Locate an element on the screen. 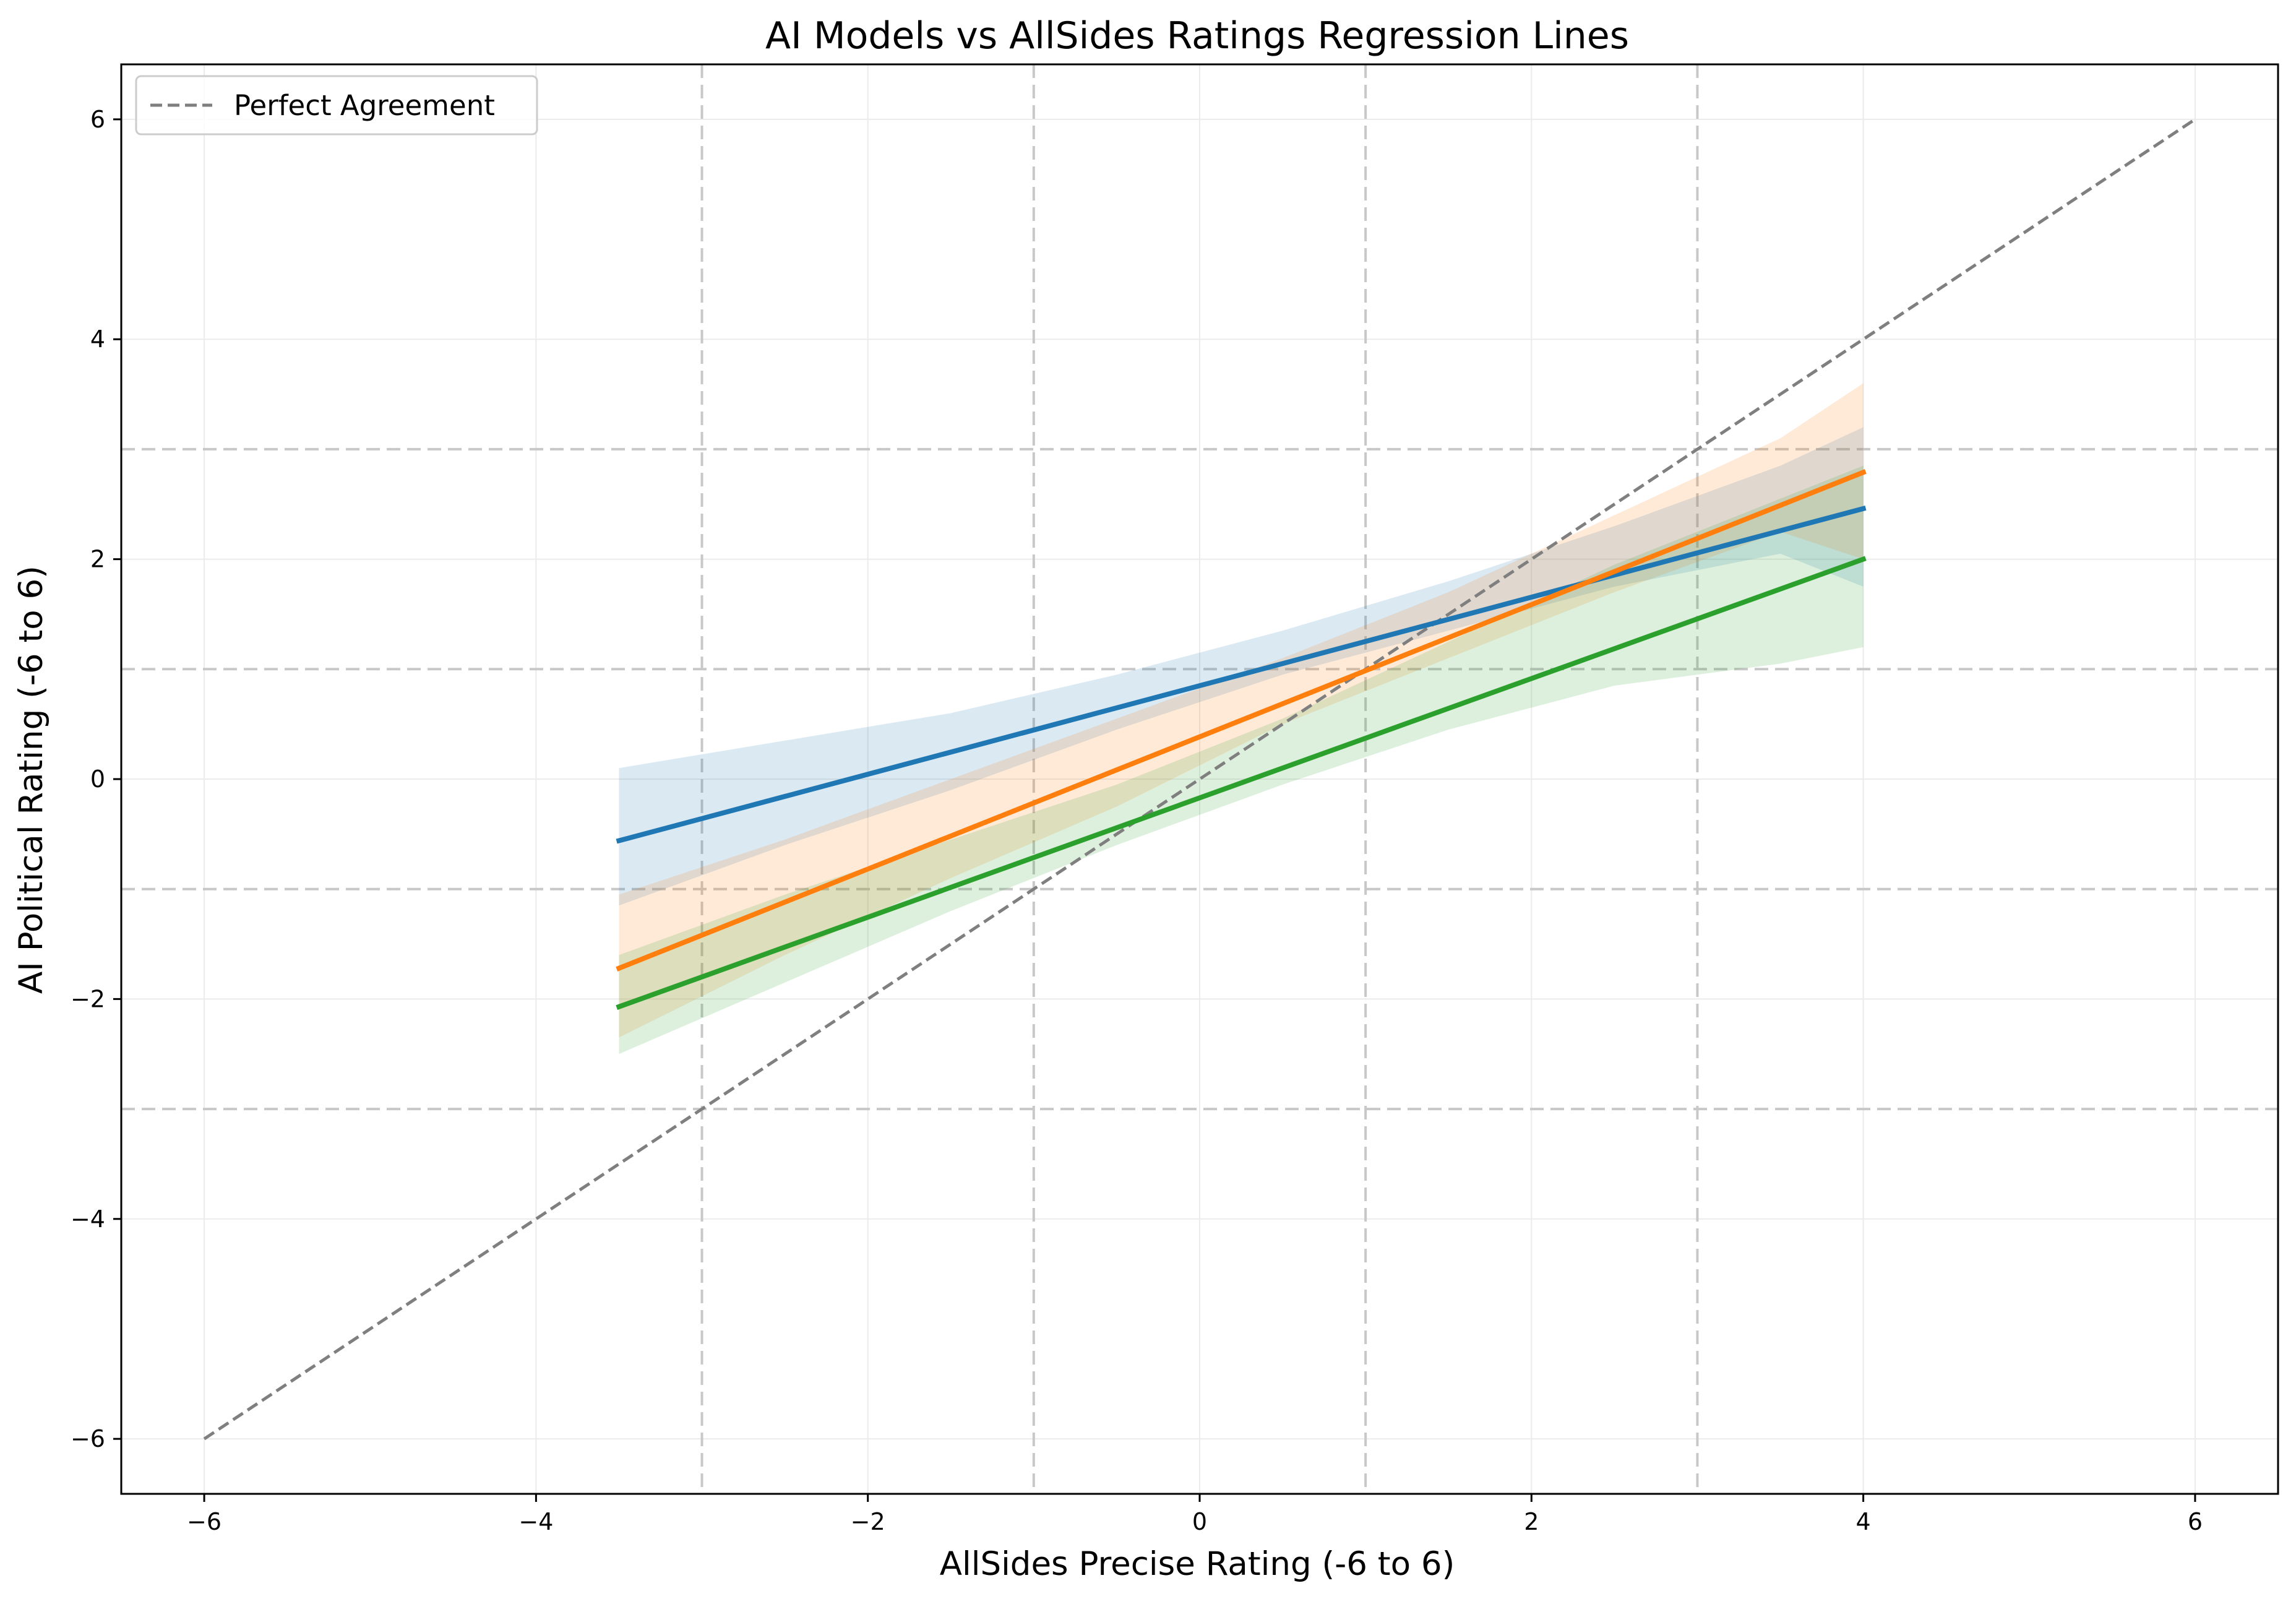  legend-label-perfect-agreement: Perfect Agreement is located at coordinates (364, 105).